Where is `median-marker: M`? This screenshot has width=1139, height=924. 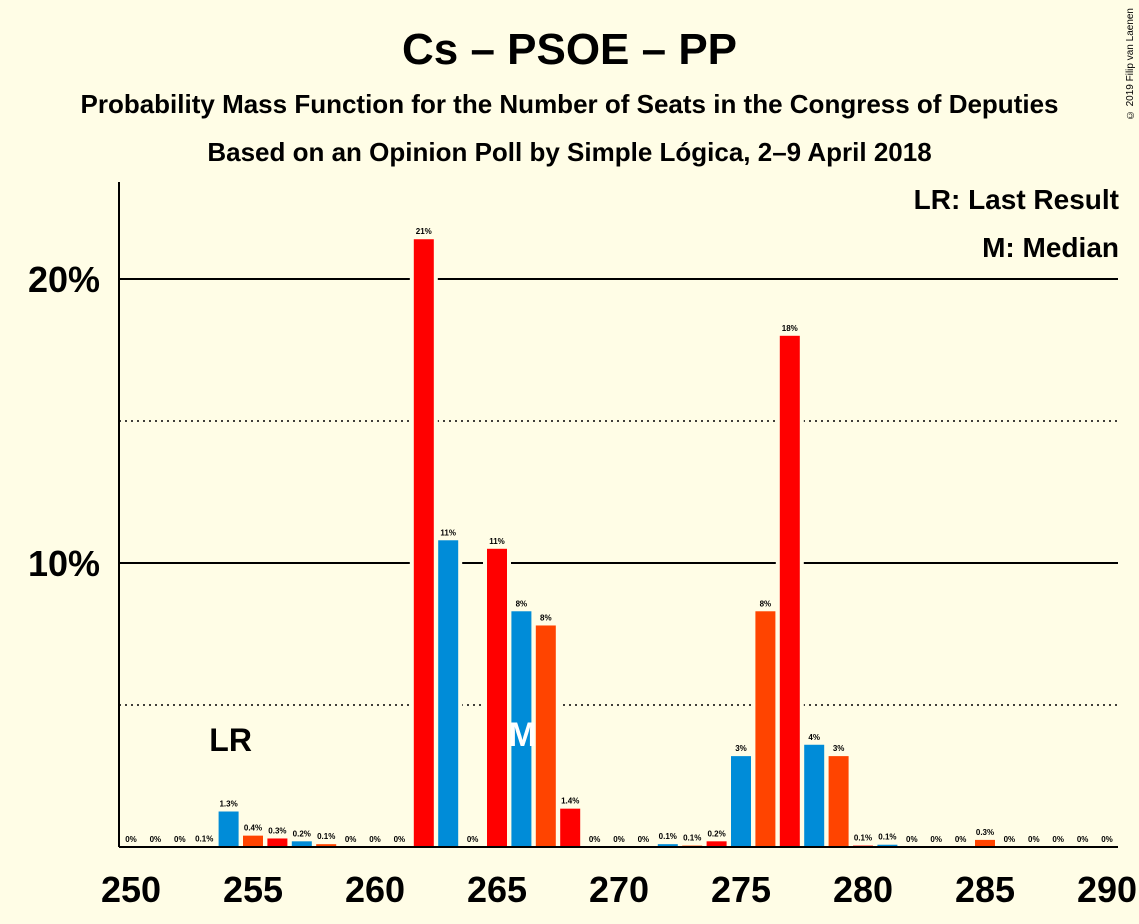
median-marker: M is located at coordinates (522, 735).